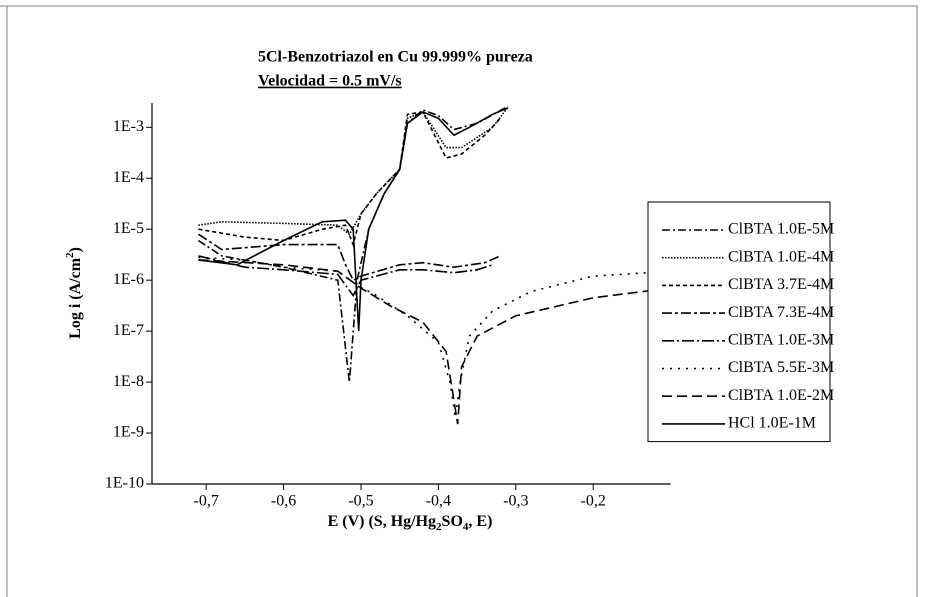 The width and height of the screenshot is (927, 597). Describe the element at coordinates (128, 432) in the screenshot. I see `y-tick-label: 1E-9` at that location.